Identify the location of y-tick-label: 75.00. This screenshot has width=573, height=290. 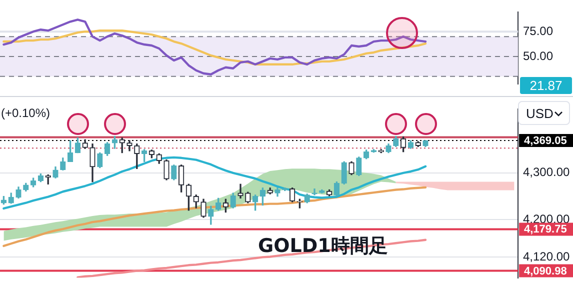
(538, 31).